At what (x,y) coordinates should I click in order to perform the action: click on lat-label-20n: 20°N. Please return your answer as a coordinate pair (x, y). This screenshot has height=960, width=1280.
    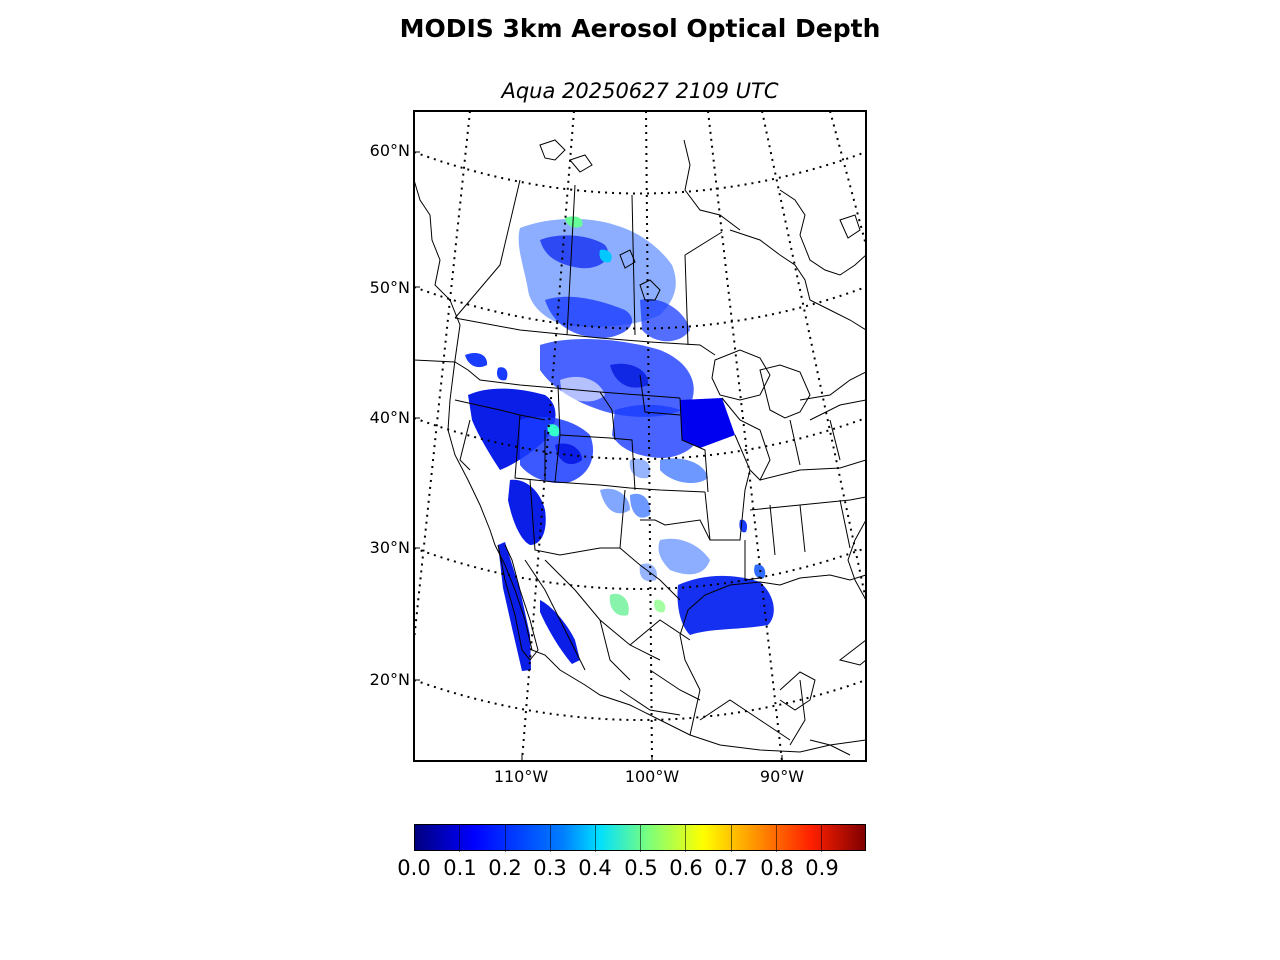
    Looking at the image, I should click on (389, 679).